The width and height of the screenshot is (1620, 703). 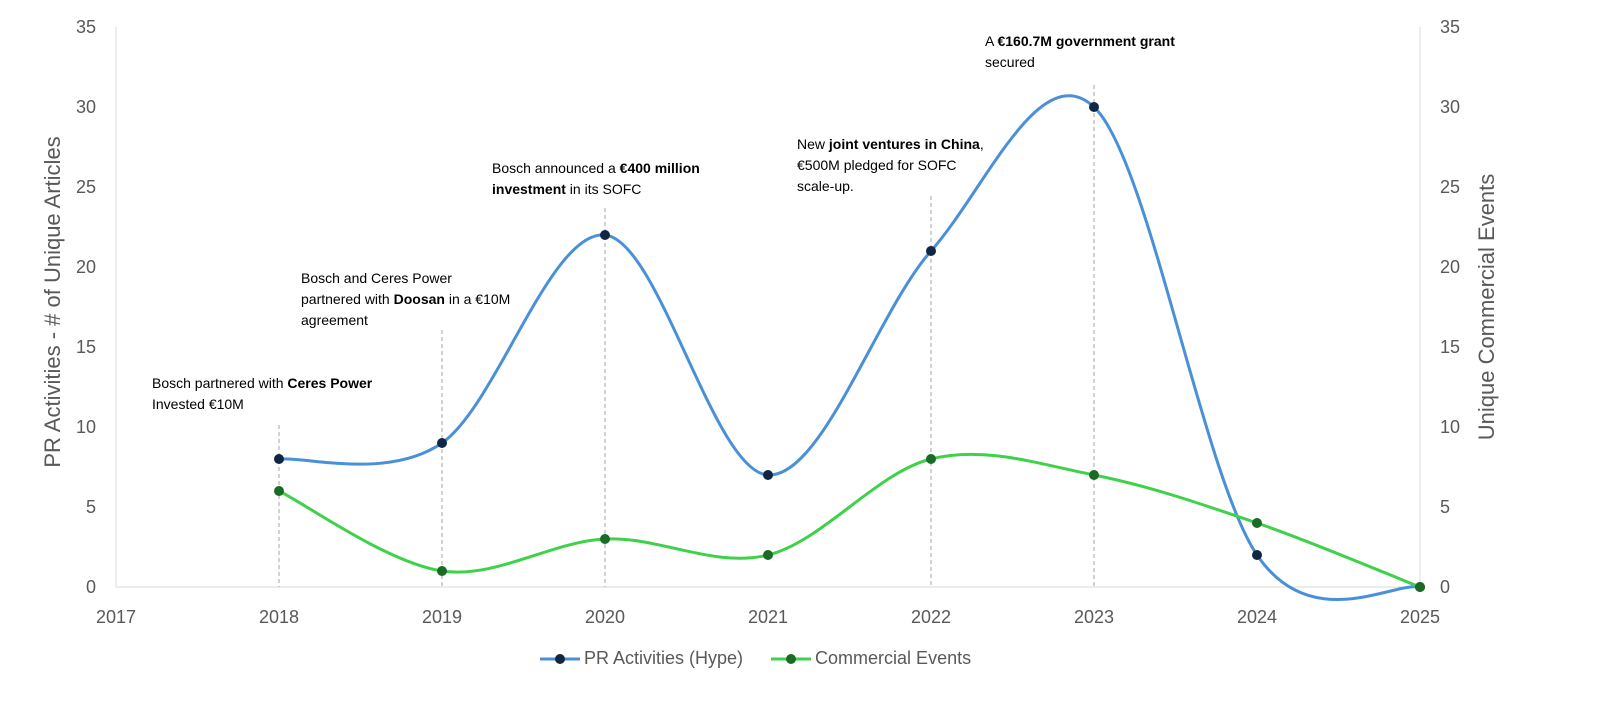 What do you see at coordinates (86, 27) in the screenshot?
I see `y-tick-left: 35` at bounding box center [86, 27].